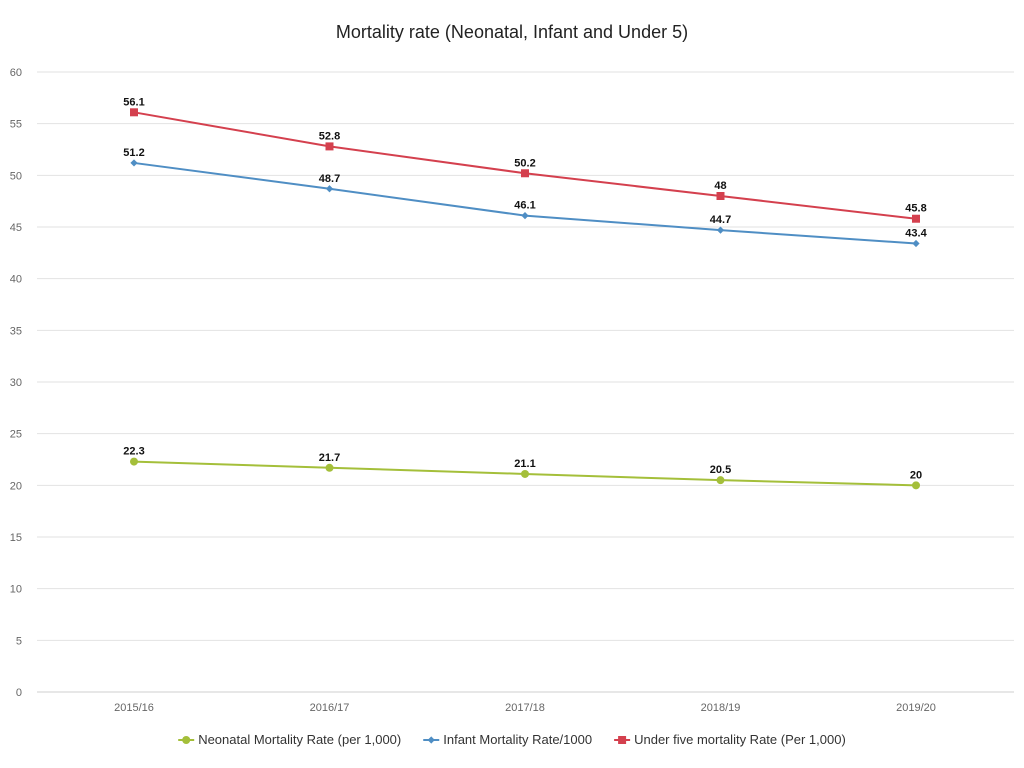  I want to click on x-tick-label: 2016/17, so click(330, 708).